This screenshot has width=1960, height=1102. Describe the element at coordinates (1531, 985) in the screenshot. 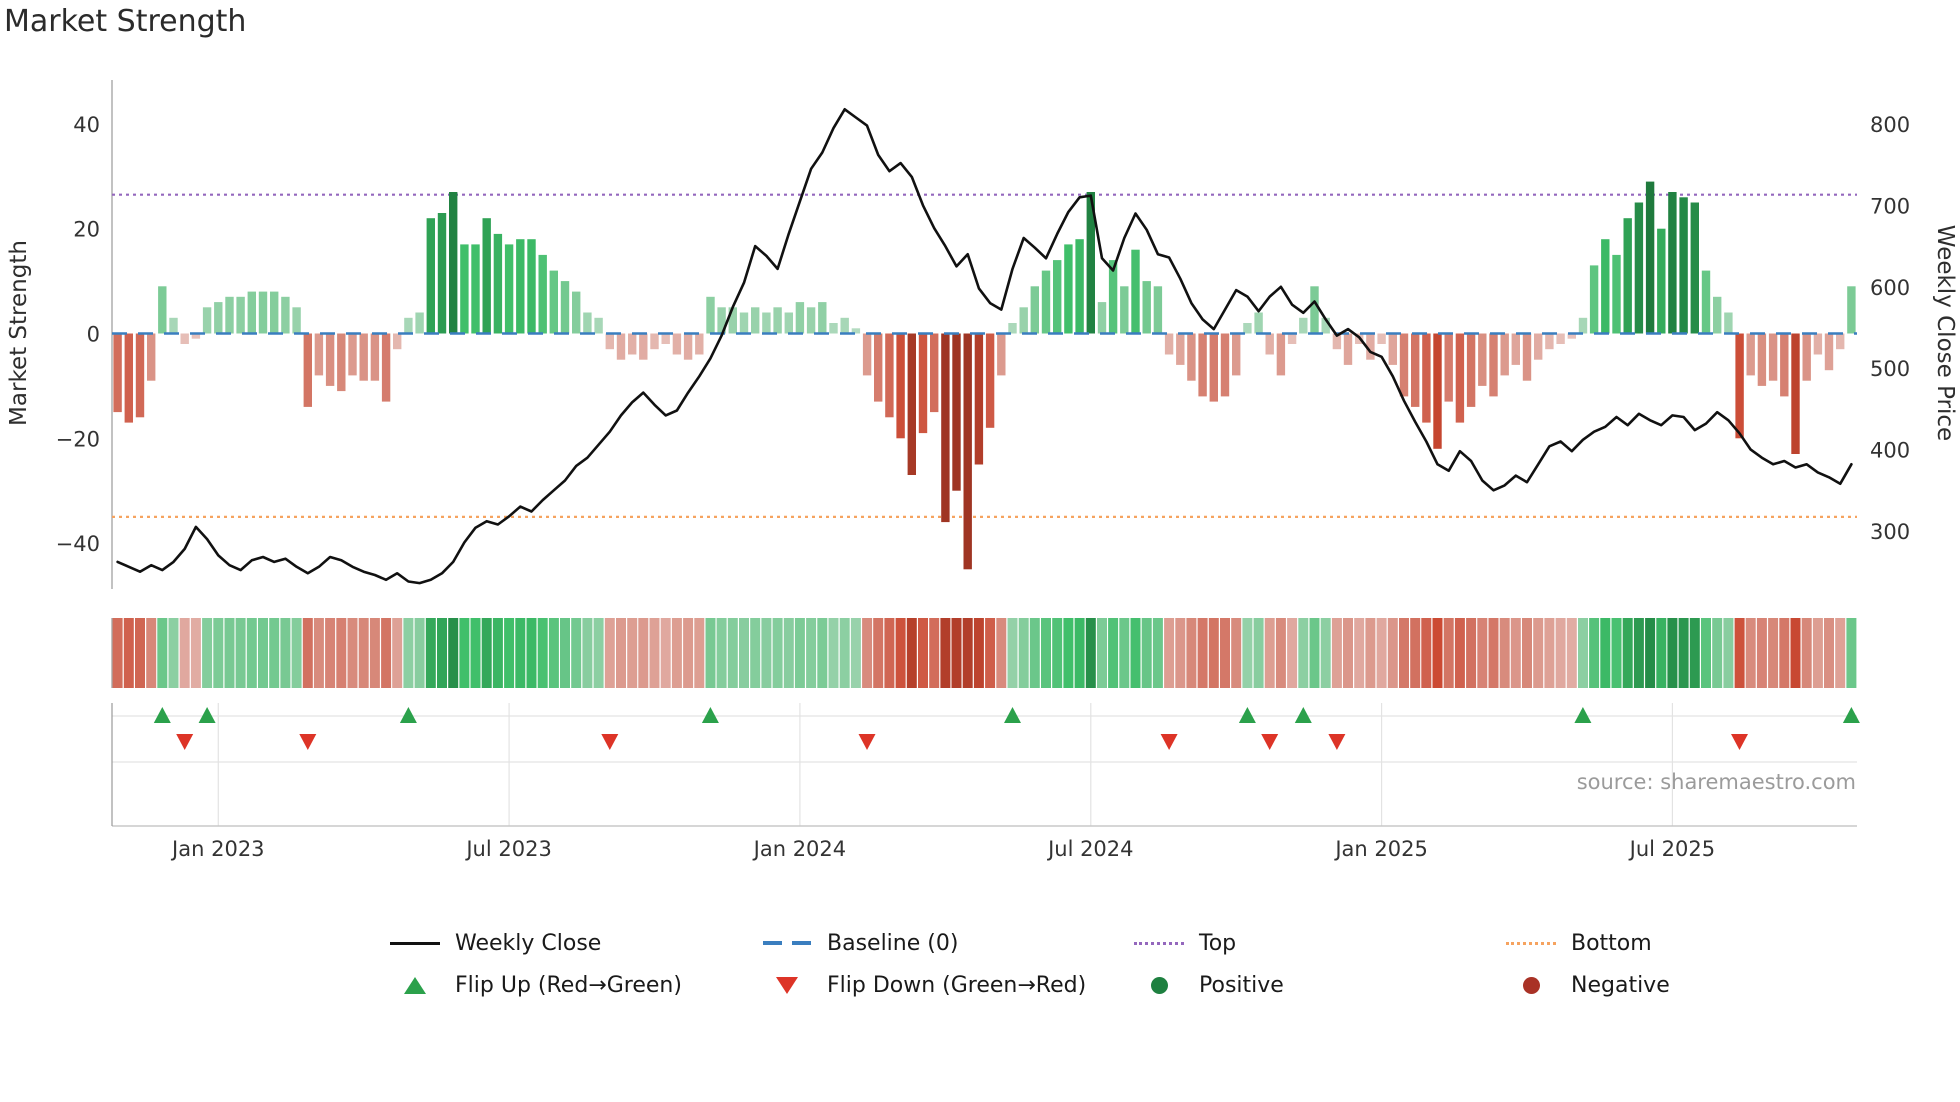

I see `negative-swatch-icon` at that location.